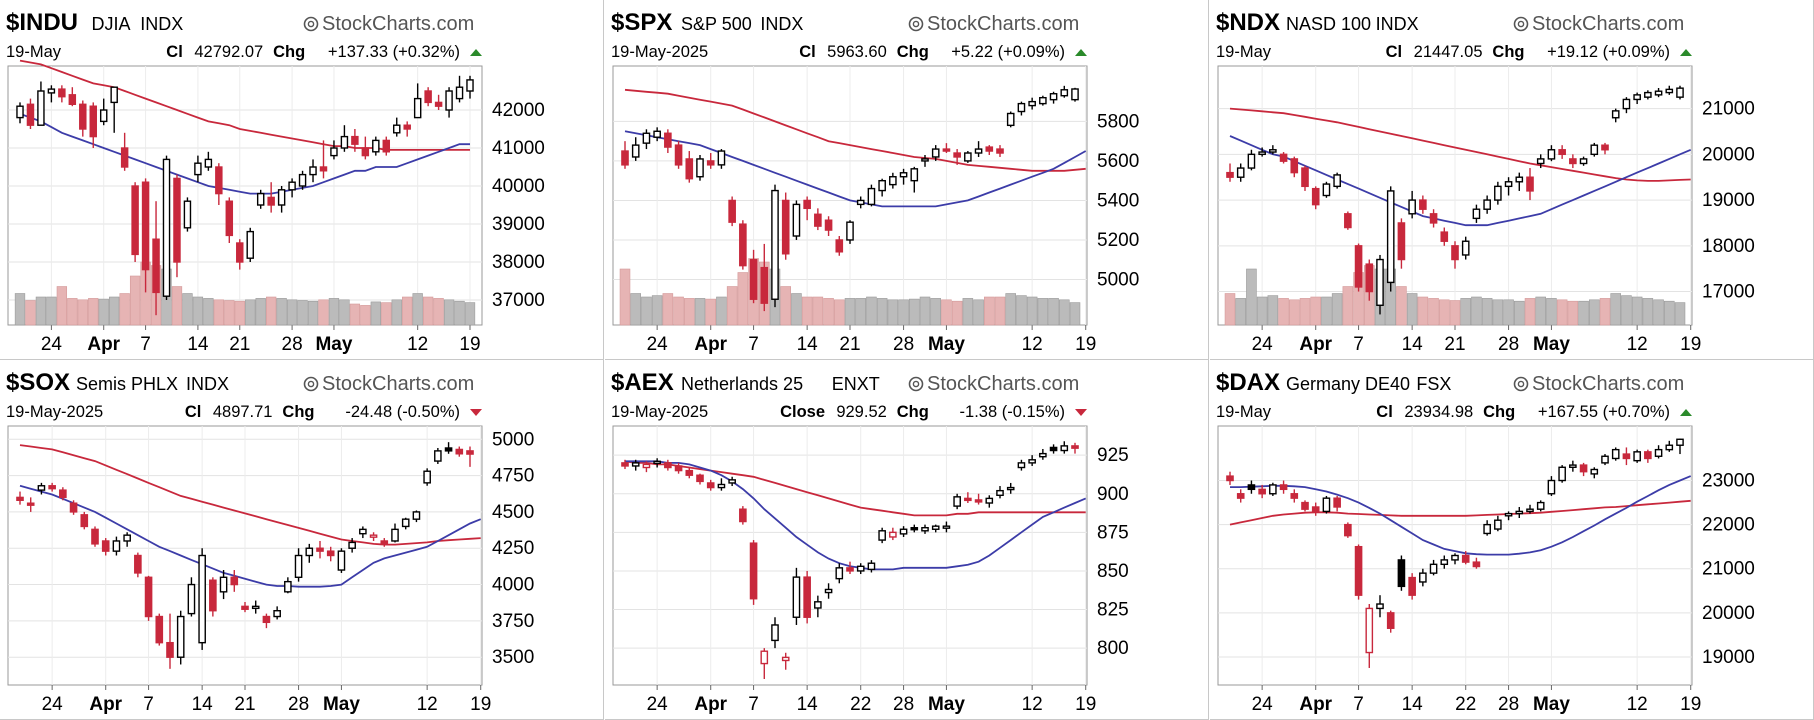 The width and height of the screenshot is (1814, 720). I want to click on down-arrow-icon, so click(1081, 412).